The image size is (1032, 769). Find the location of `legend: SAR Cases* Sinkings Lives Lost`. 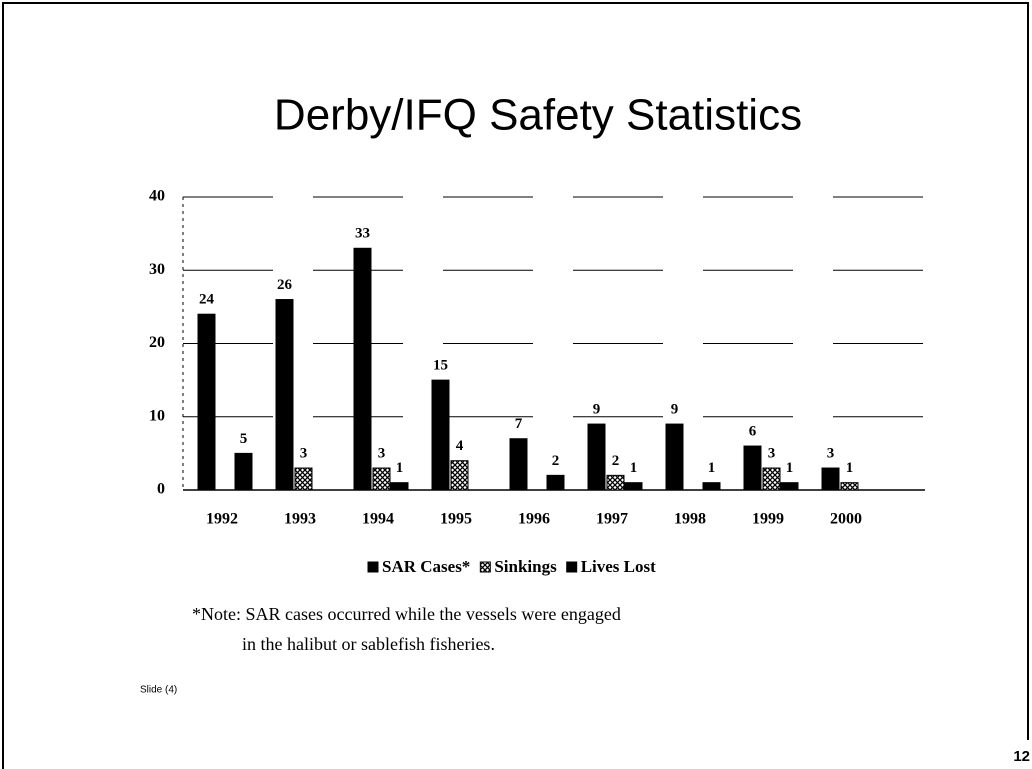

legend: SAR Cases* Sinkings Lives Lost is located at coordinates (511, 566).